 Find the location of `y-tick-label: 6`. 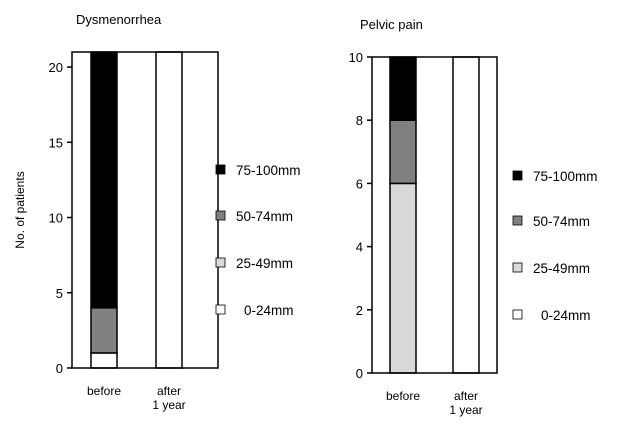

y-tick-label: 6 is located at coordinates (359, 183).